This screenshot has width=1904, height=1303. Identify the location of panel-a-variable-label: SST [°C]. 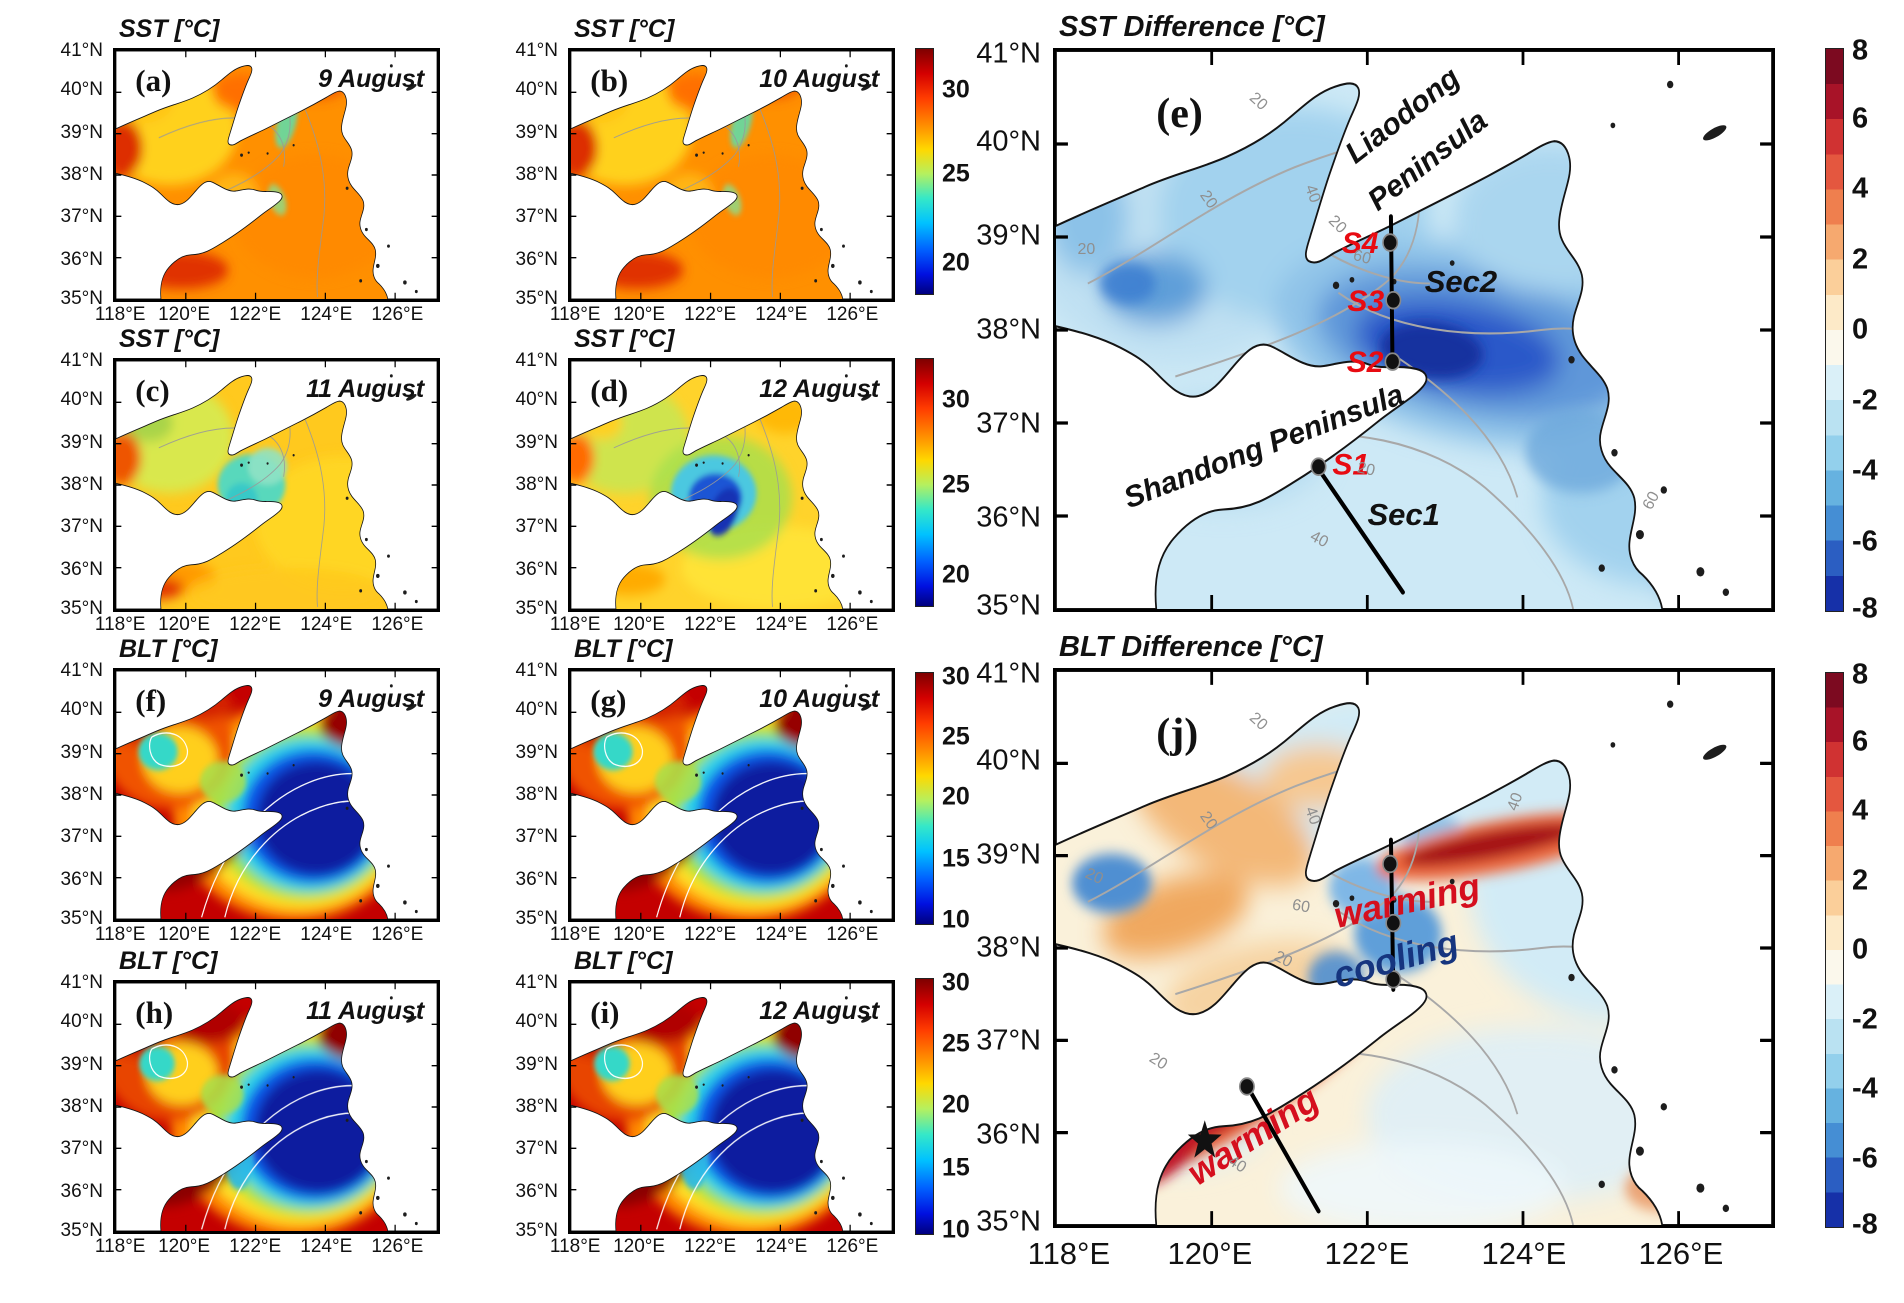
(169, 29).